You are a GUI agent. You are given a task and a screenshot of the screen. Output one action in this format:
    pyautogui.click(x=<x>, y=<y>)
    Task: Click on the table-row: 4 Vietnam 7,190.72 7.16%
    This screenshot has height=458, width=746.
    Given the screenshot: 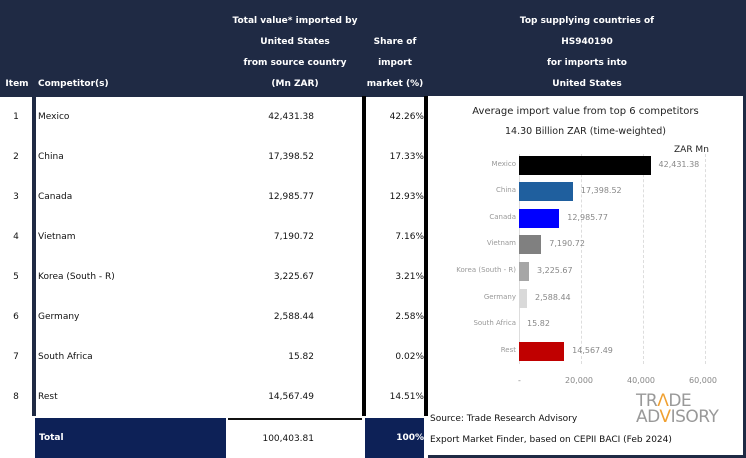 What is the action you would take?
    pyautogui.click(x=214, y=237)
    